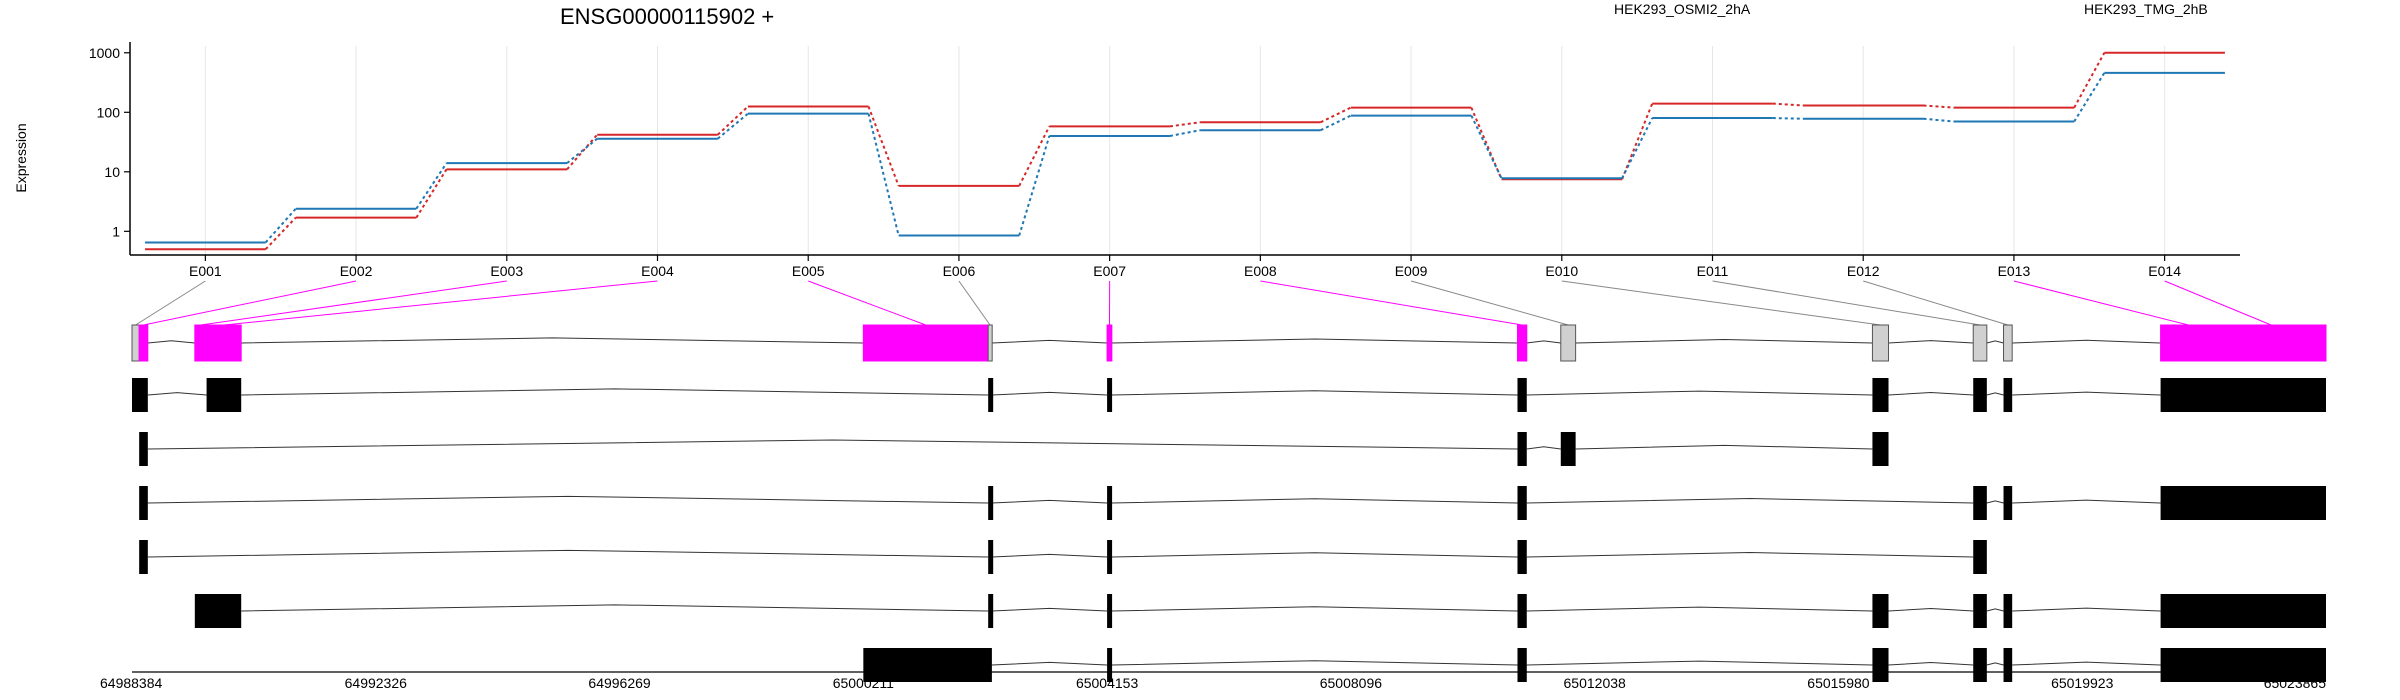 This screenshot has height=700, width=2400. What do you see at coordinates (2014, 271) in the screenshot?
I see `x-tick-label: E013` at bounding box center [2014, 271].